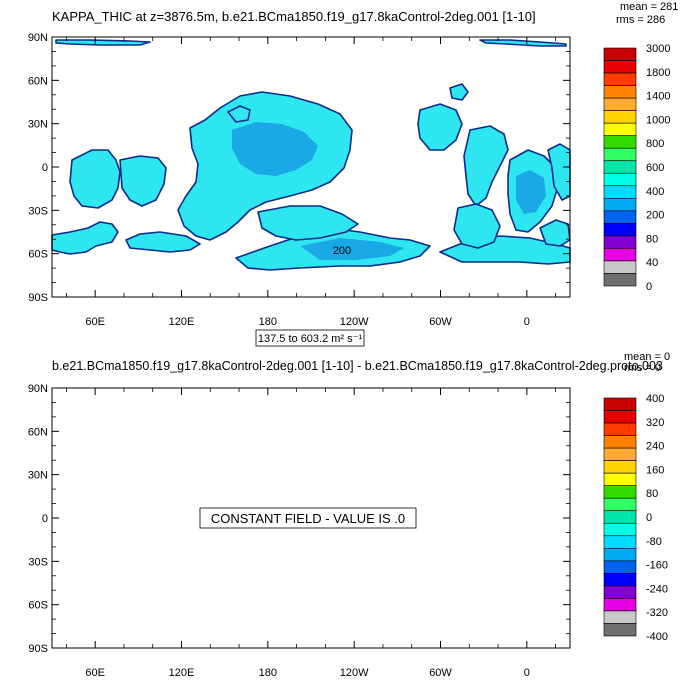 Image resolution: width=700 pixels, height=700 pixels. I want to click on field-region-arctic-east, so click(523, 43).